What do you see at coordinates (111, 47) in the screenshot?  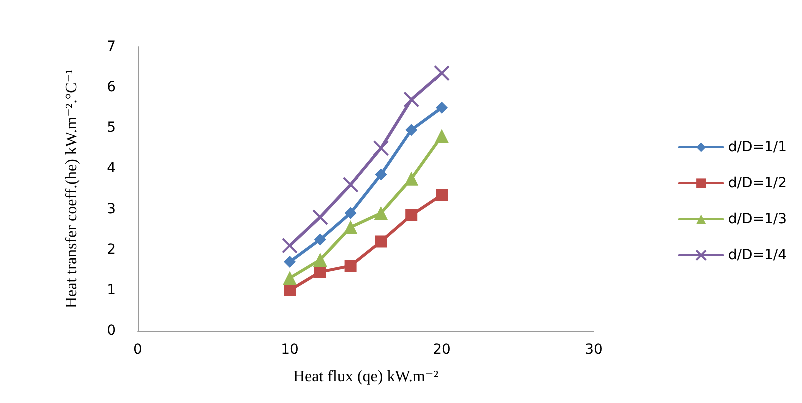 I see `y-tick-label: 7` at bounding box center [111, 47].